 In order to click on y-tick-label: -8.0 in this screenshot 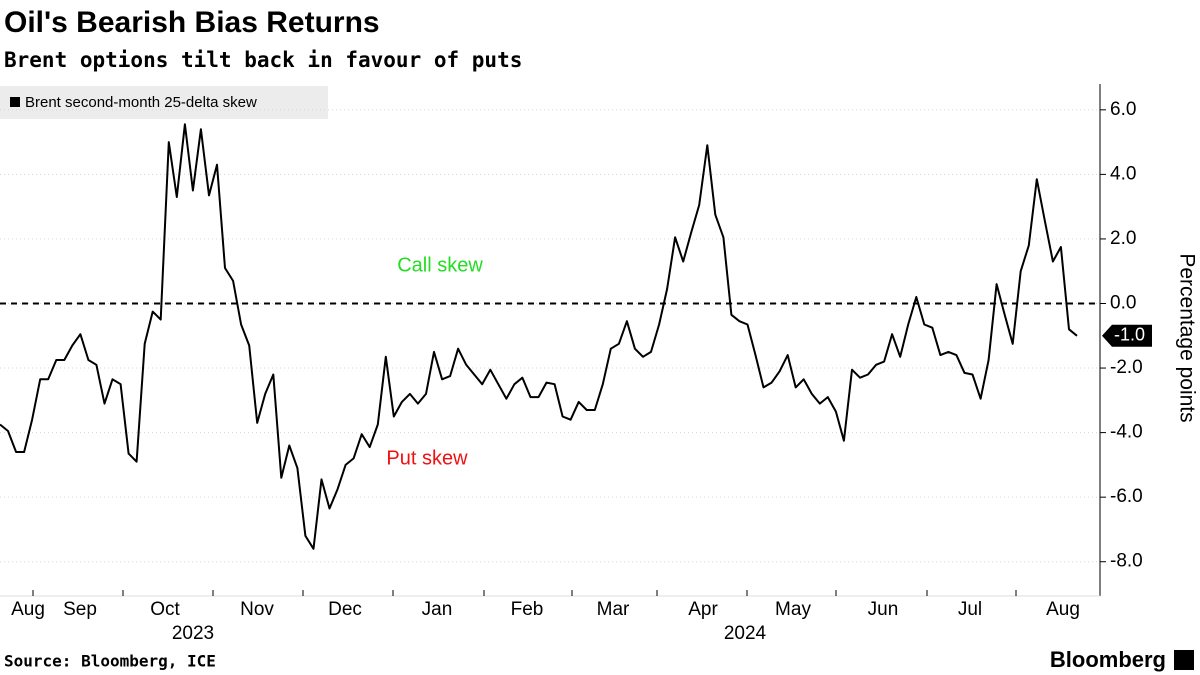, I will do `click(1126, 561)`.